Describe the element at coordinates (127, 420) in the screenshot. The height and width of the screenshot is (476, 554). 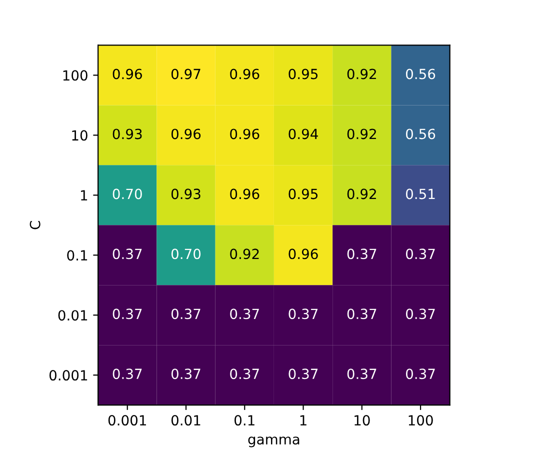
I see `x-tick-label: 0.001` at that location.